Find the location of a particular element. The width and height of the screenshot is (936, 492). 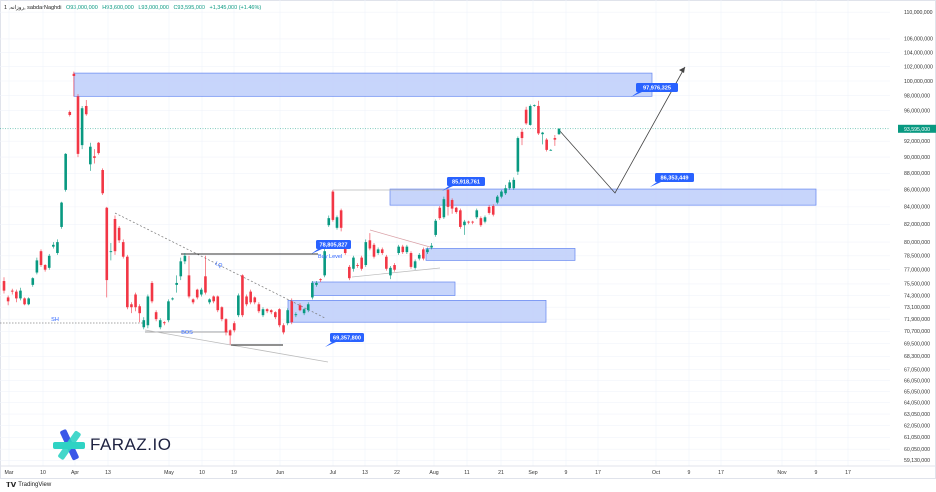

tradingview-branding: 𝗧𝗩 TradingView is located at coordinates (28, 485).